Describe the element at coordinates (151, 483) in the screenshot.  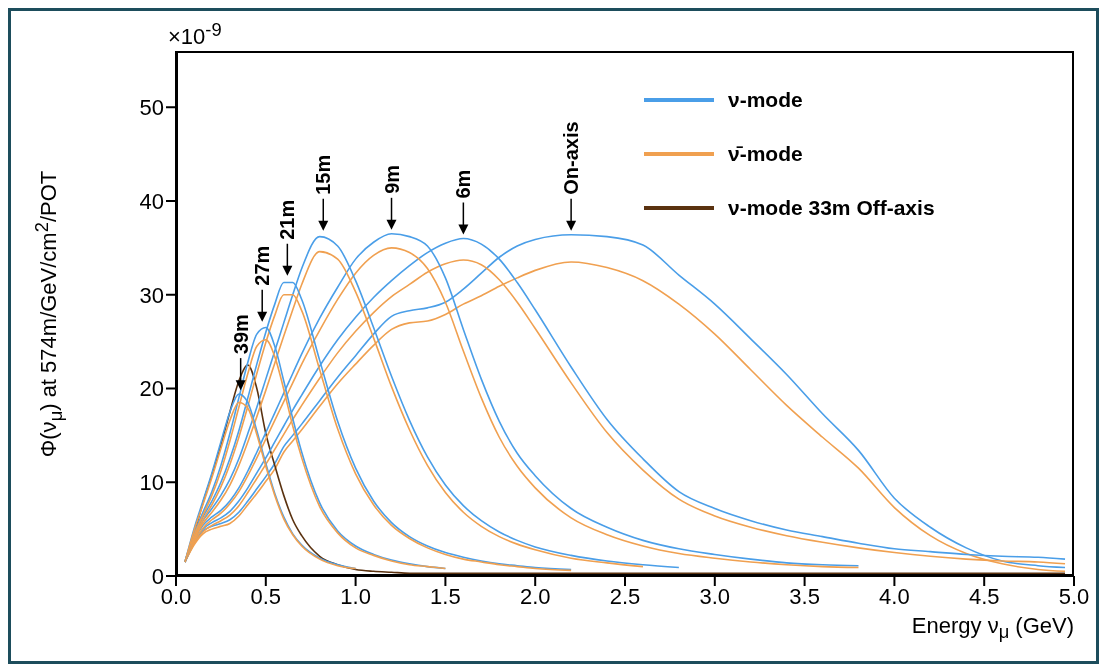
I see `y-tick-label: 10` at that location.